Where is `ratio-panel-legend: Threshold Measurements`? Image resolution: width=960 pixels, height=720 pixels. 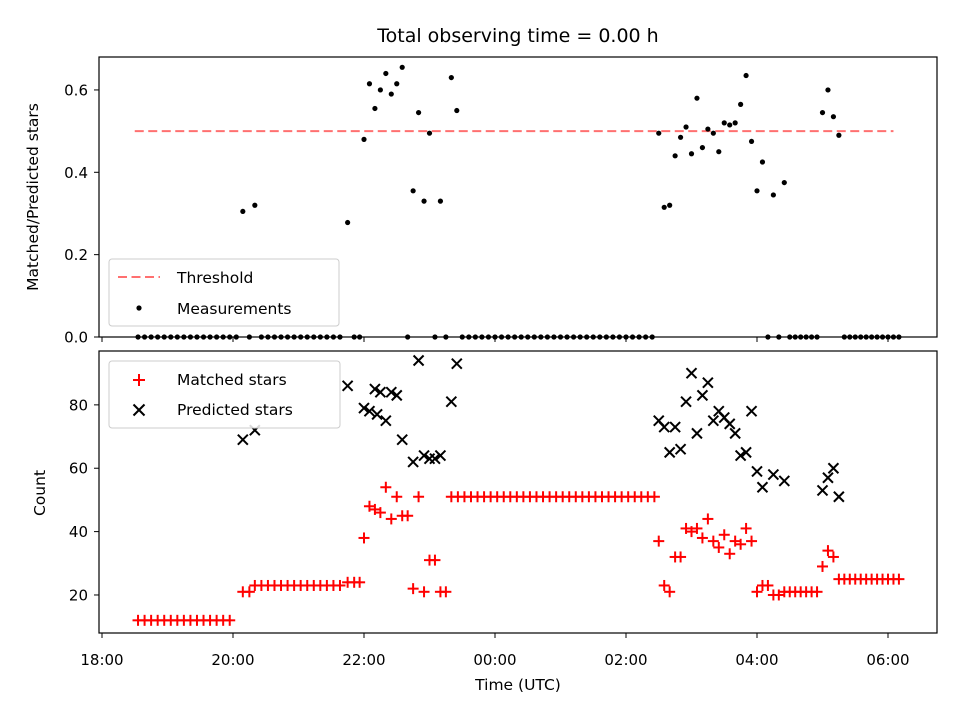
ratio-panel-legend: Threshold Measurements is located at coordinates (224, 292).